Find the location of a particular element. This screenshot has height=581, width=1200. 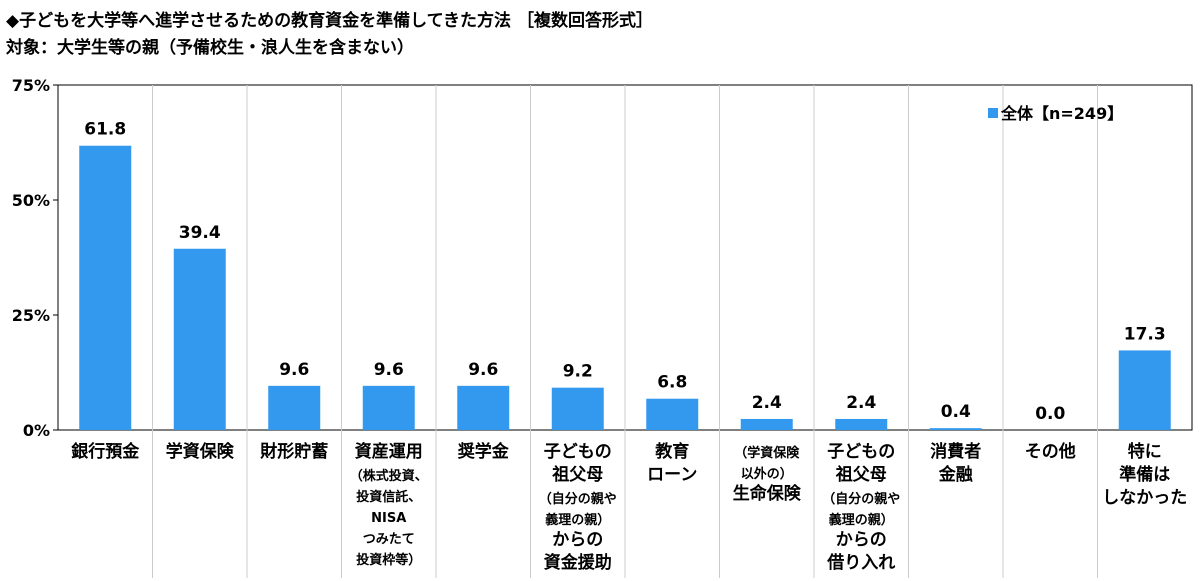

category-label: 金融 is located at coordinates (955, 474).